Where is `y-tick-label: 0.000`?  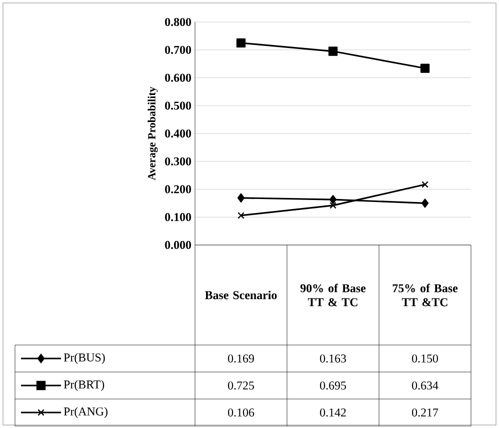
y-tick-label: 0.000 is located at coordinates (178, 245).